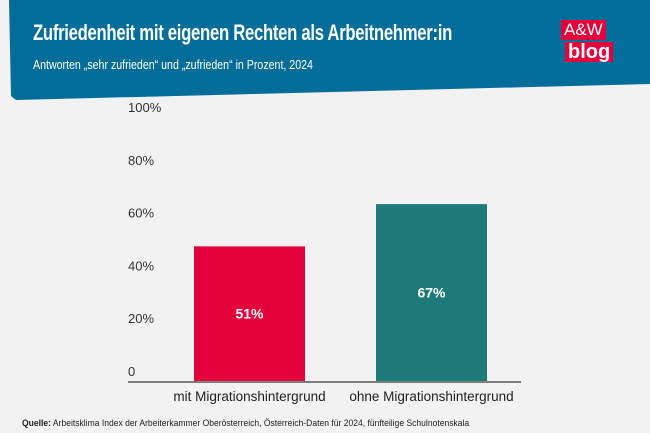  What do you see at coordinates (145, 107) in the screenshot?
I see `y-tick-label: 100%` at bounding box center [145, 107].